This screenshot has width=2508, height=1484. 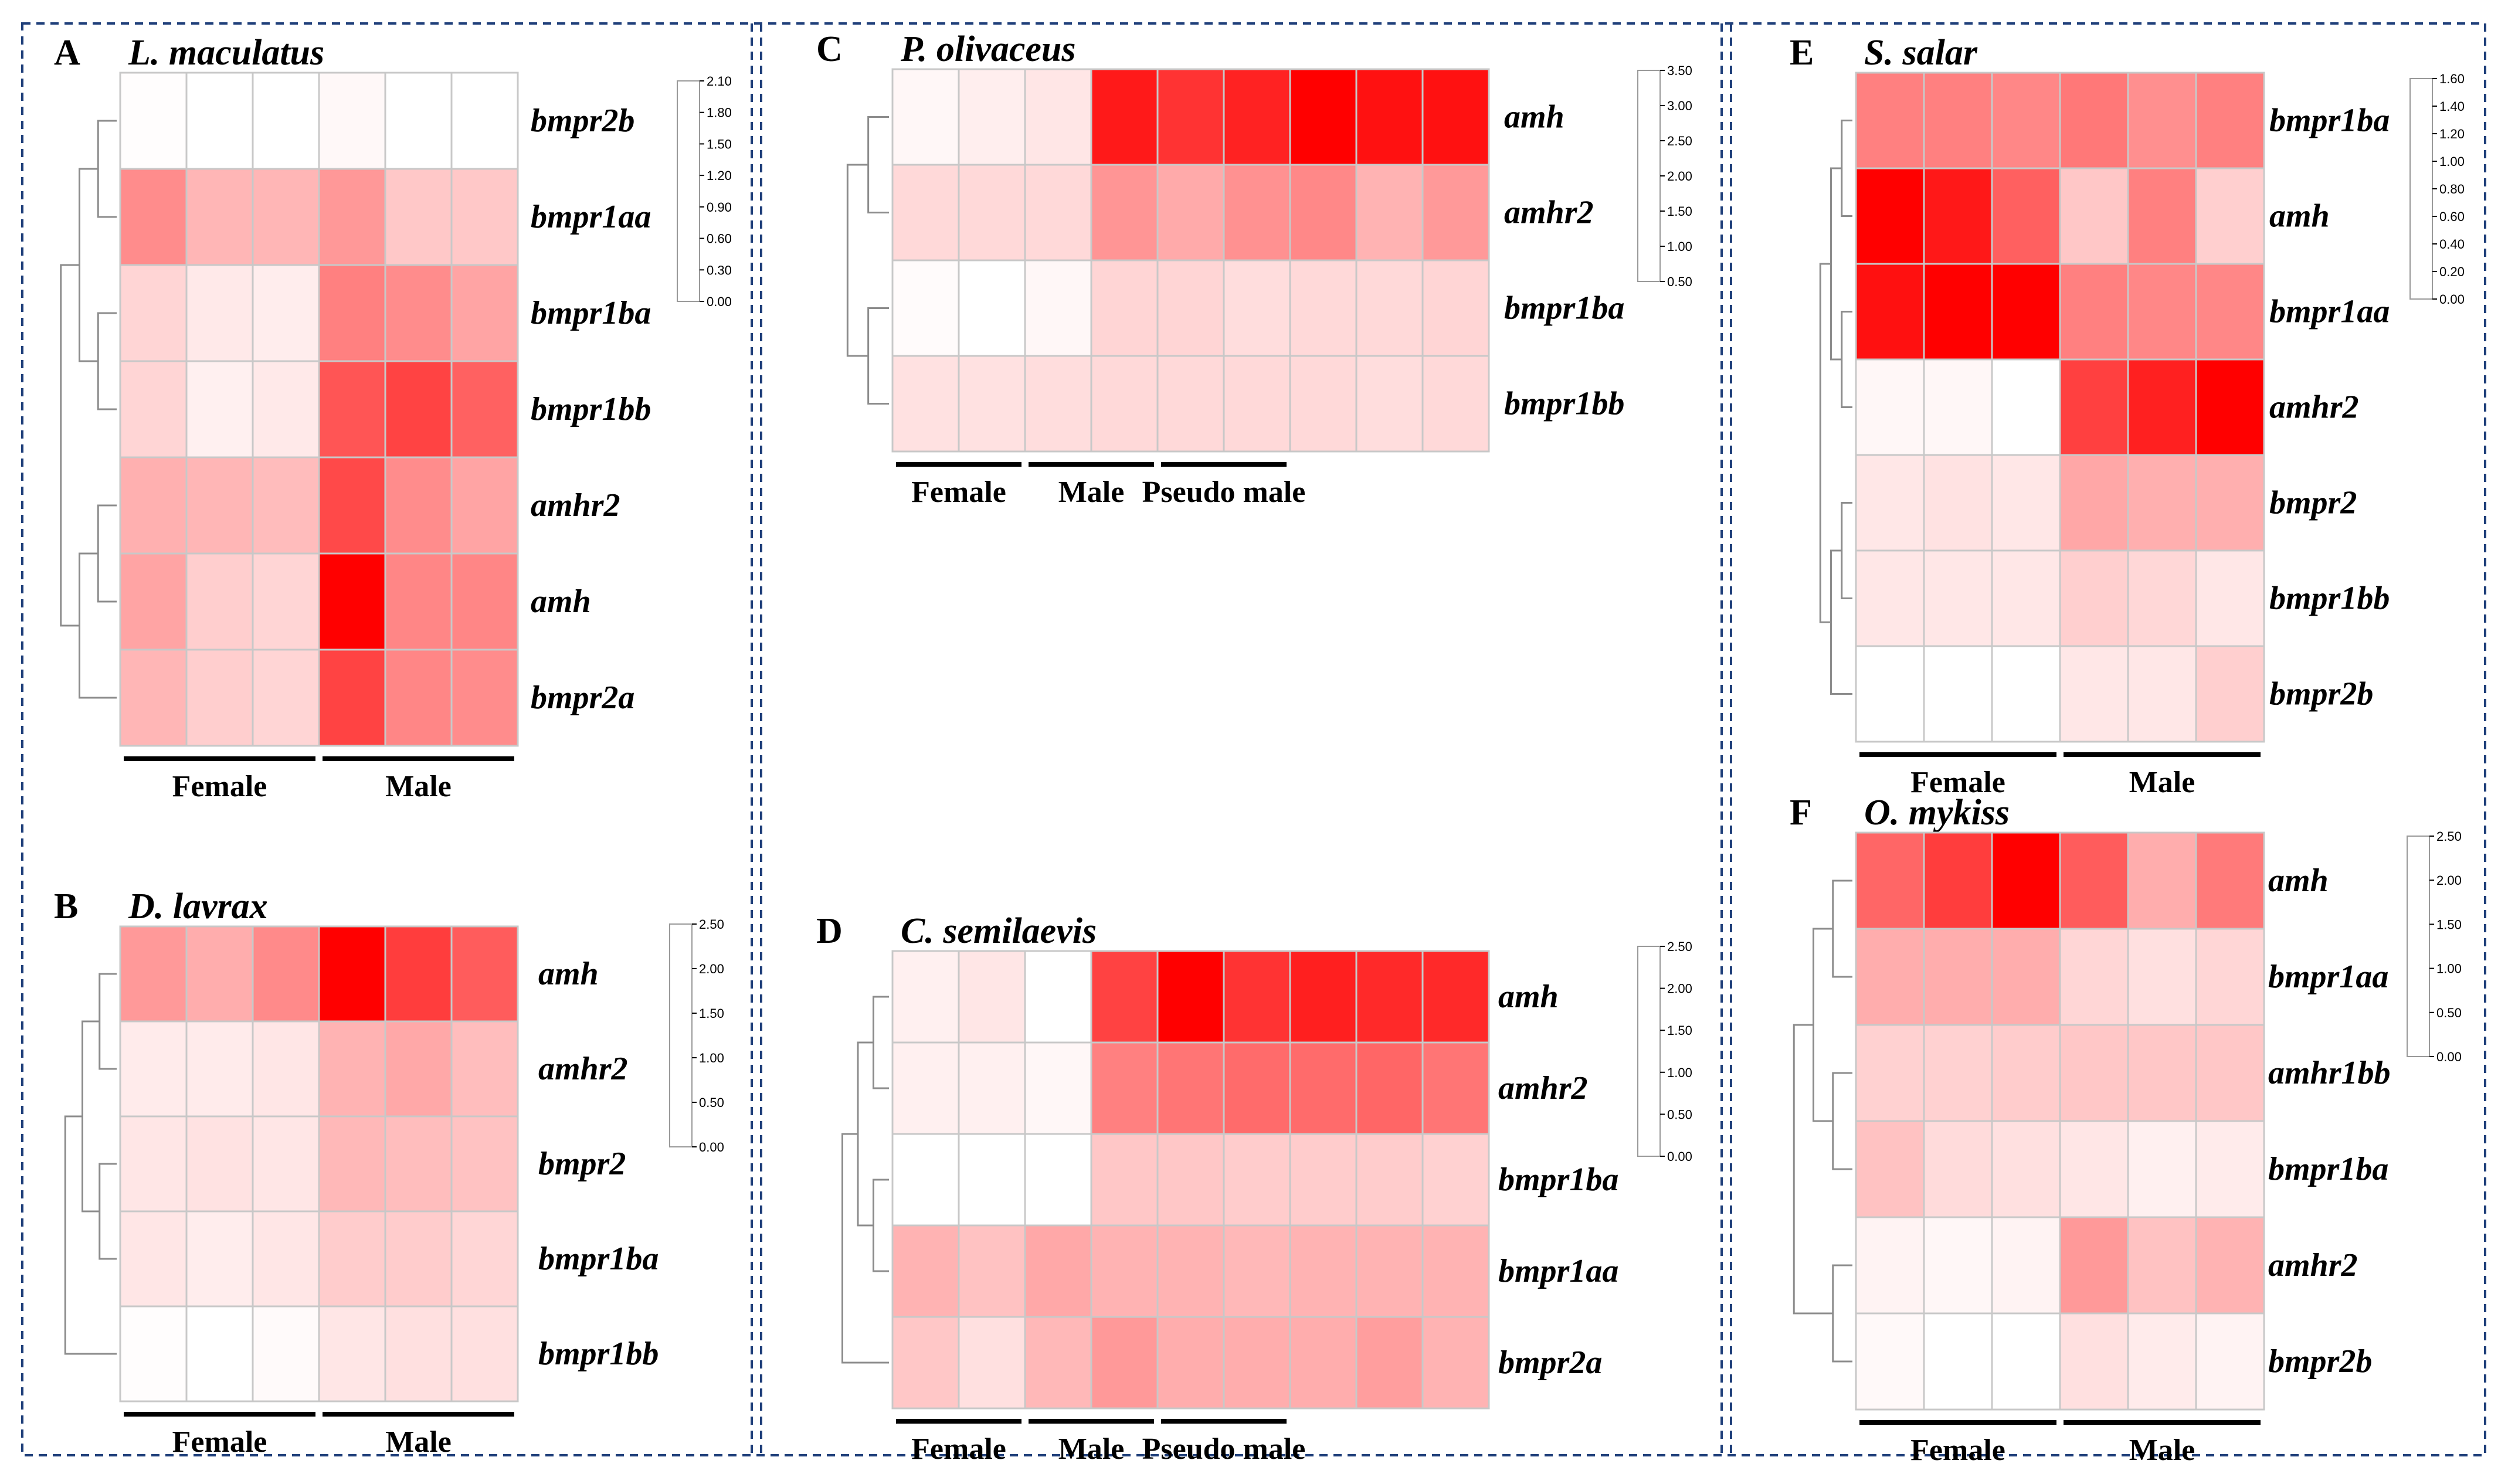 What do you see at coordinates (719, 301) in the screenshot?
I see `panel-a-colorbar-tick-label: 0.00` at bounding box center [719, 301].